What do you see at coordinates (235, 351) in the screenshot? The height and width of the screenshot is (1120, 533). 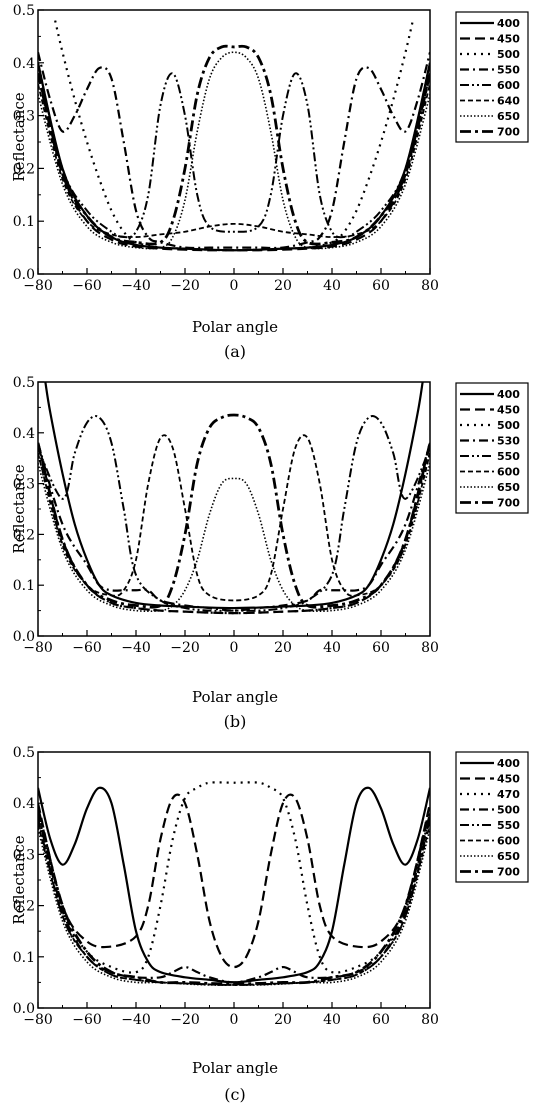 I see `panel-label: (a)` at bounding box center [235, 351].